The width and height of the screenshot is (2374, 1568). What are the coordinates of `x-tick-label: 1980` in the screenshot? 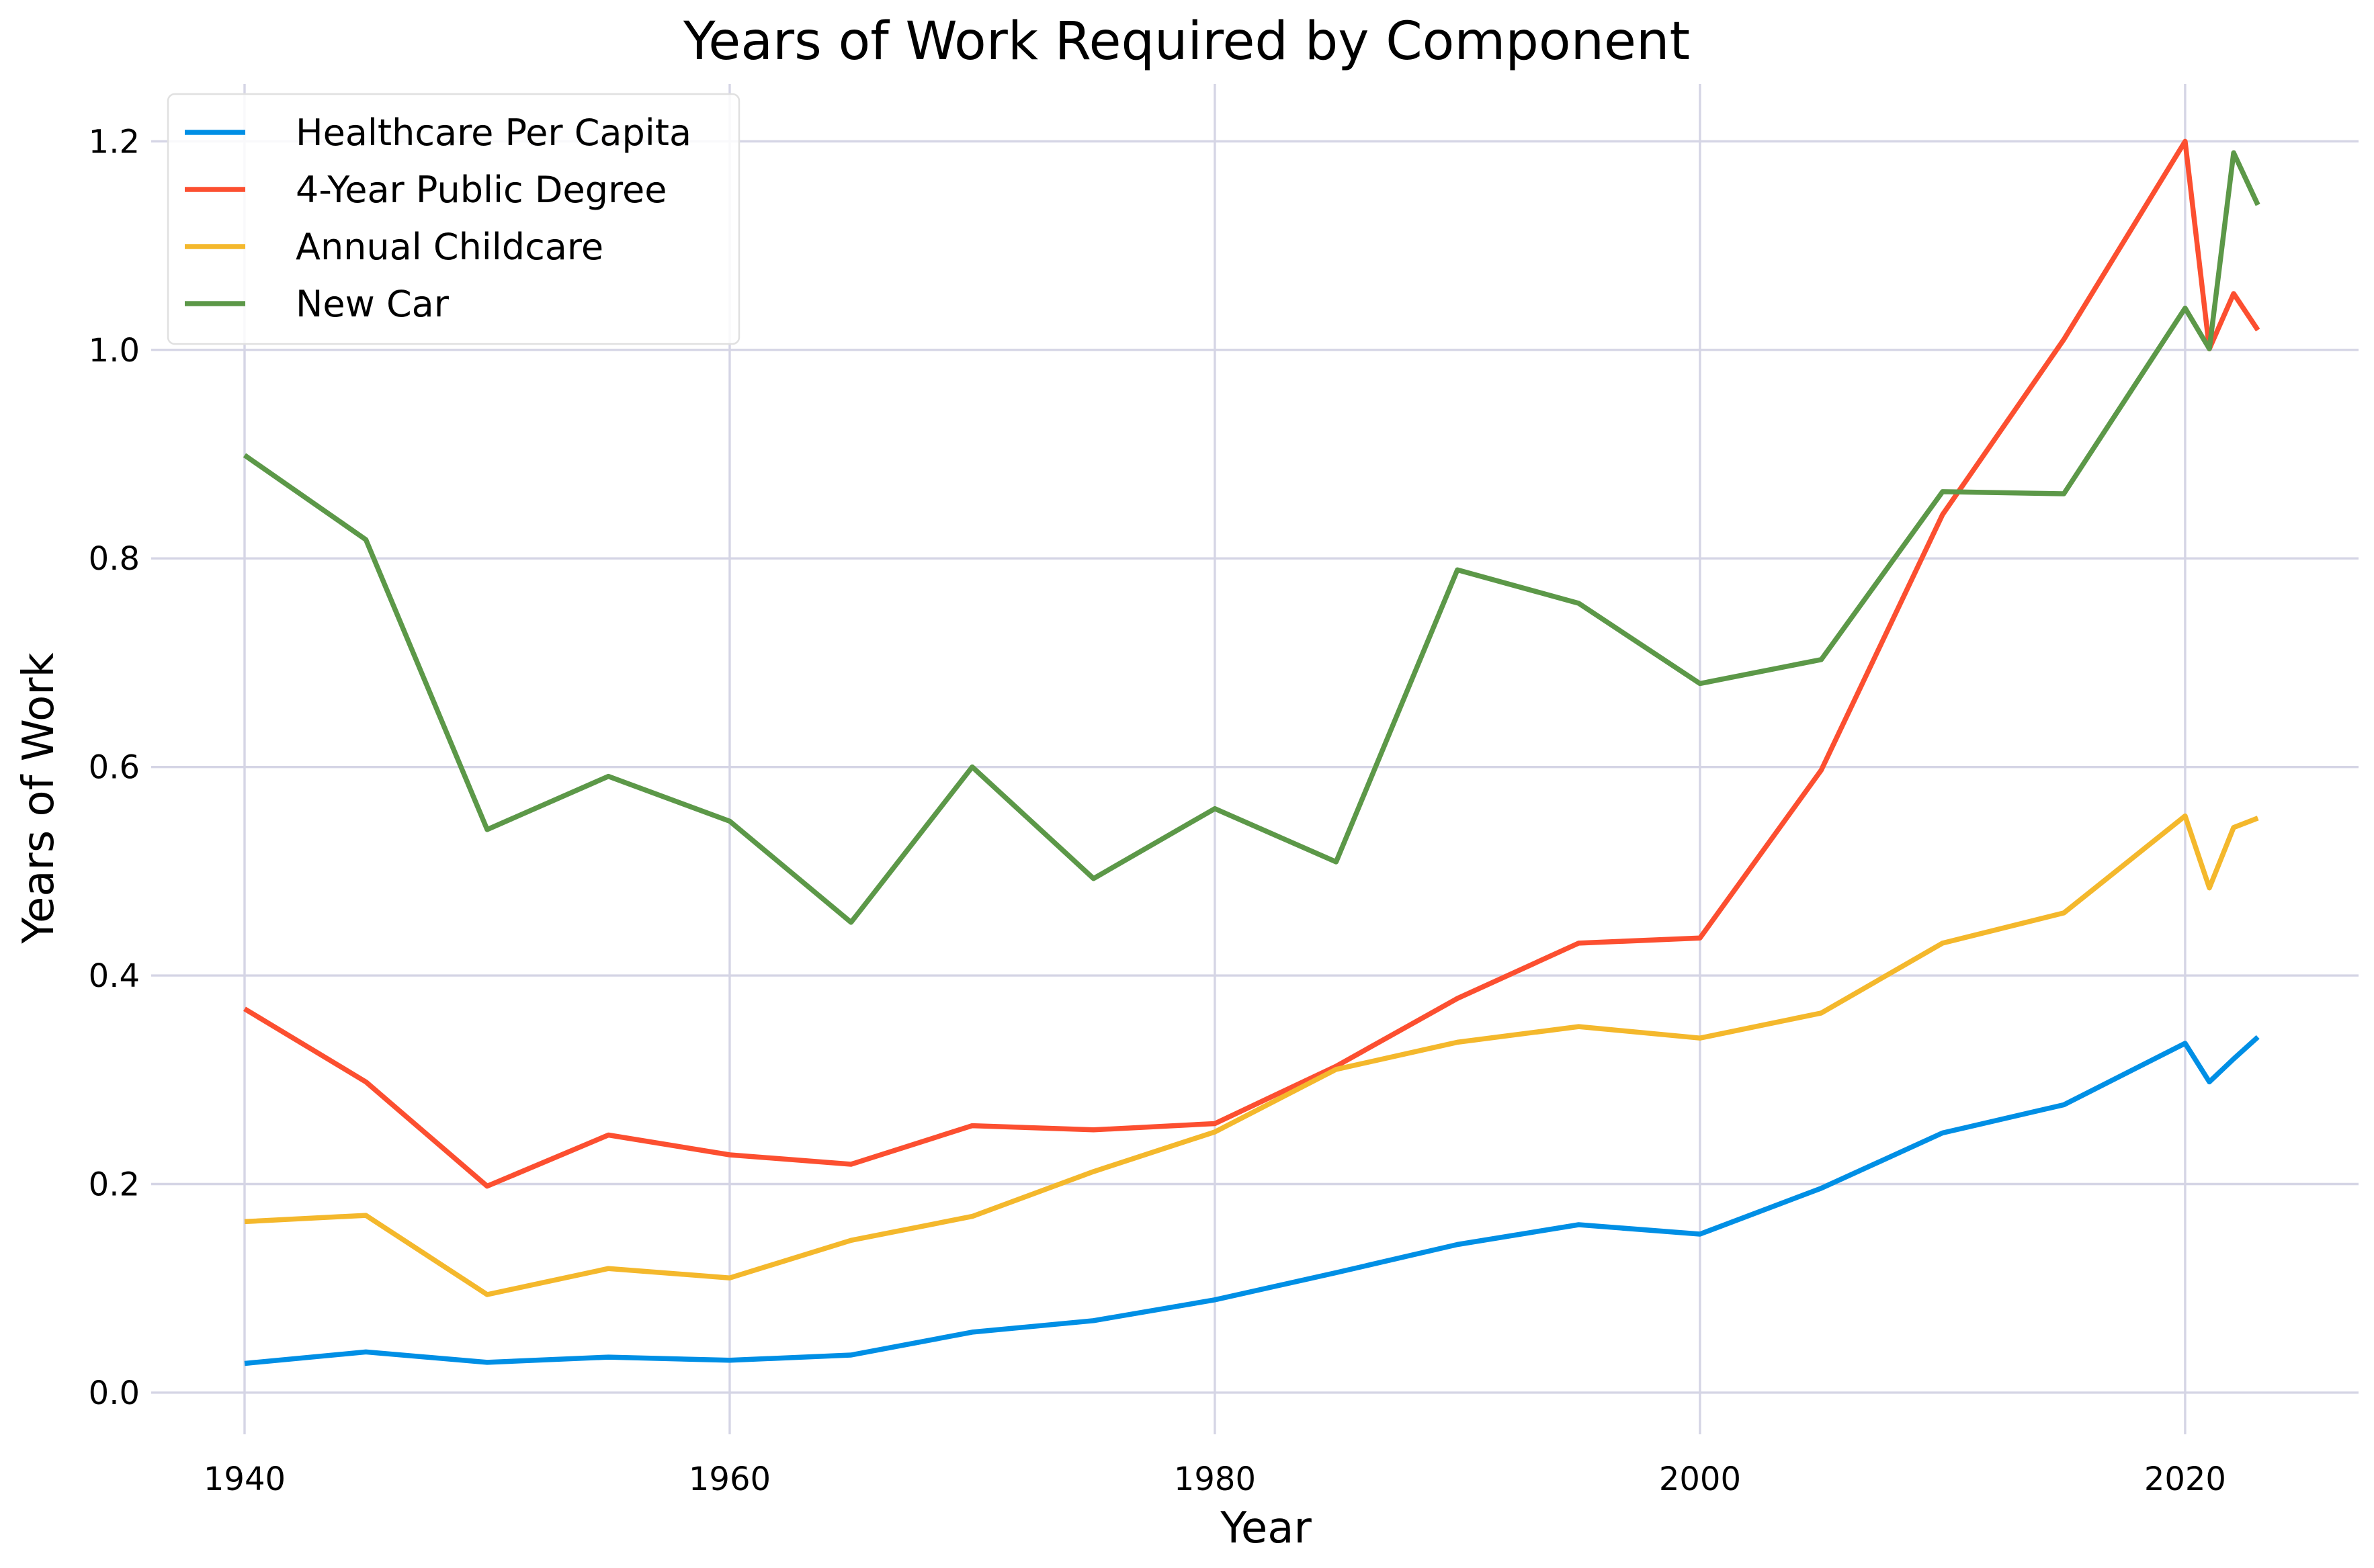 It's located at (1215, 1479).